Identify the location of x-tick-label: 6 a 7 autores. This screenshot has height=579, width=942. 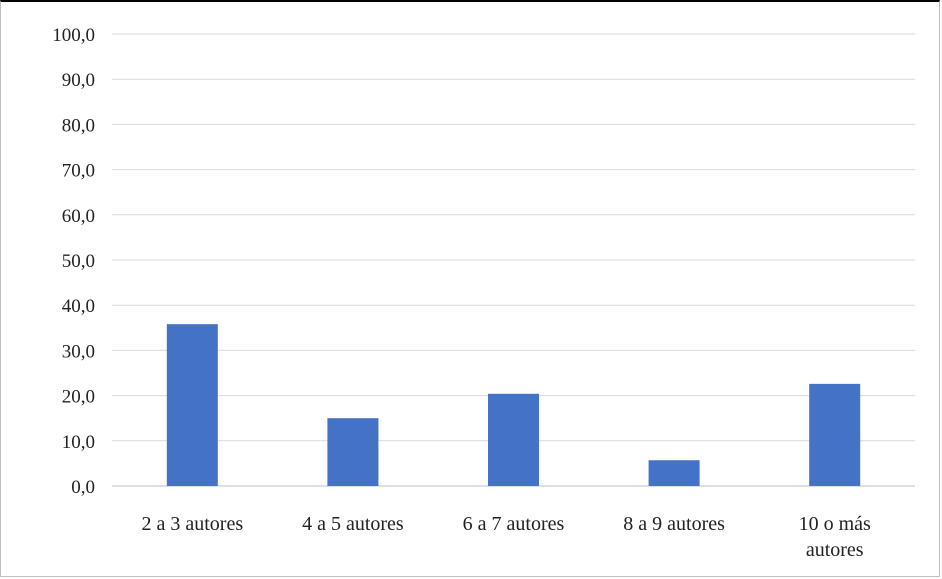
(514, 524).